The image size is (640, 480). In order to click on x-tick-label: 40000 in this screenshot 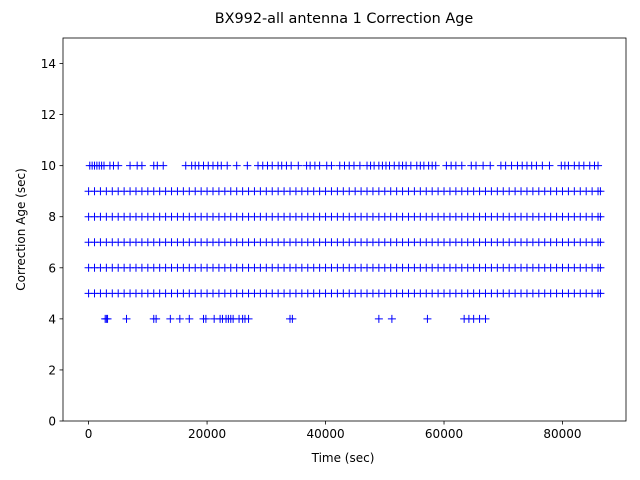, I will do `click(325, 434)`.